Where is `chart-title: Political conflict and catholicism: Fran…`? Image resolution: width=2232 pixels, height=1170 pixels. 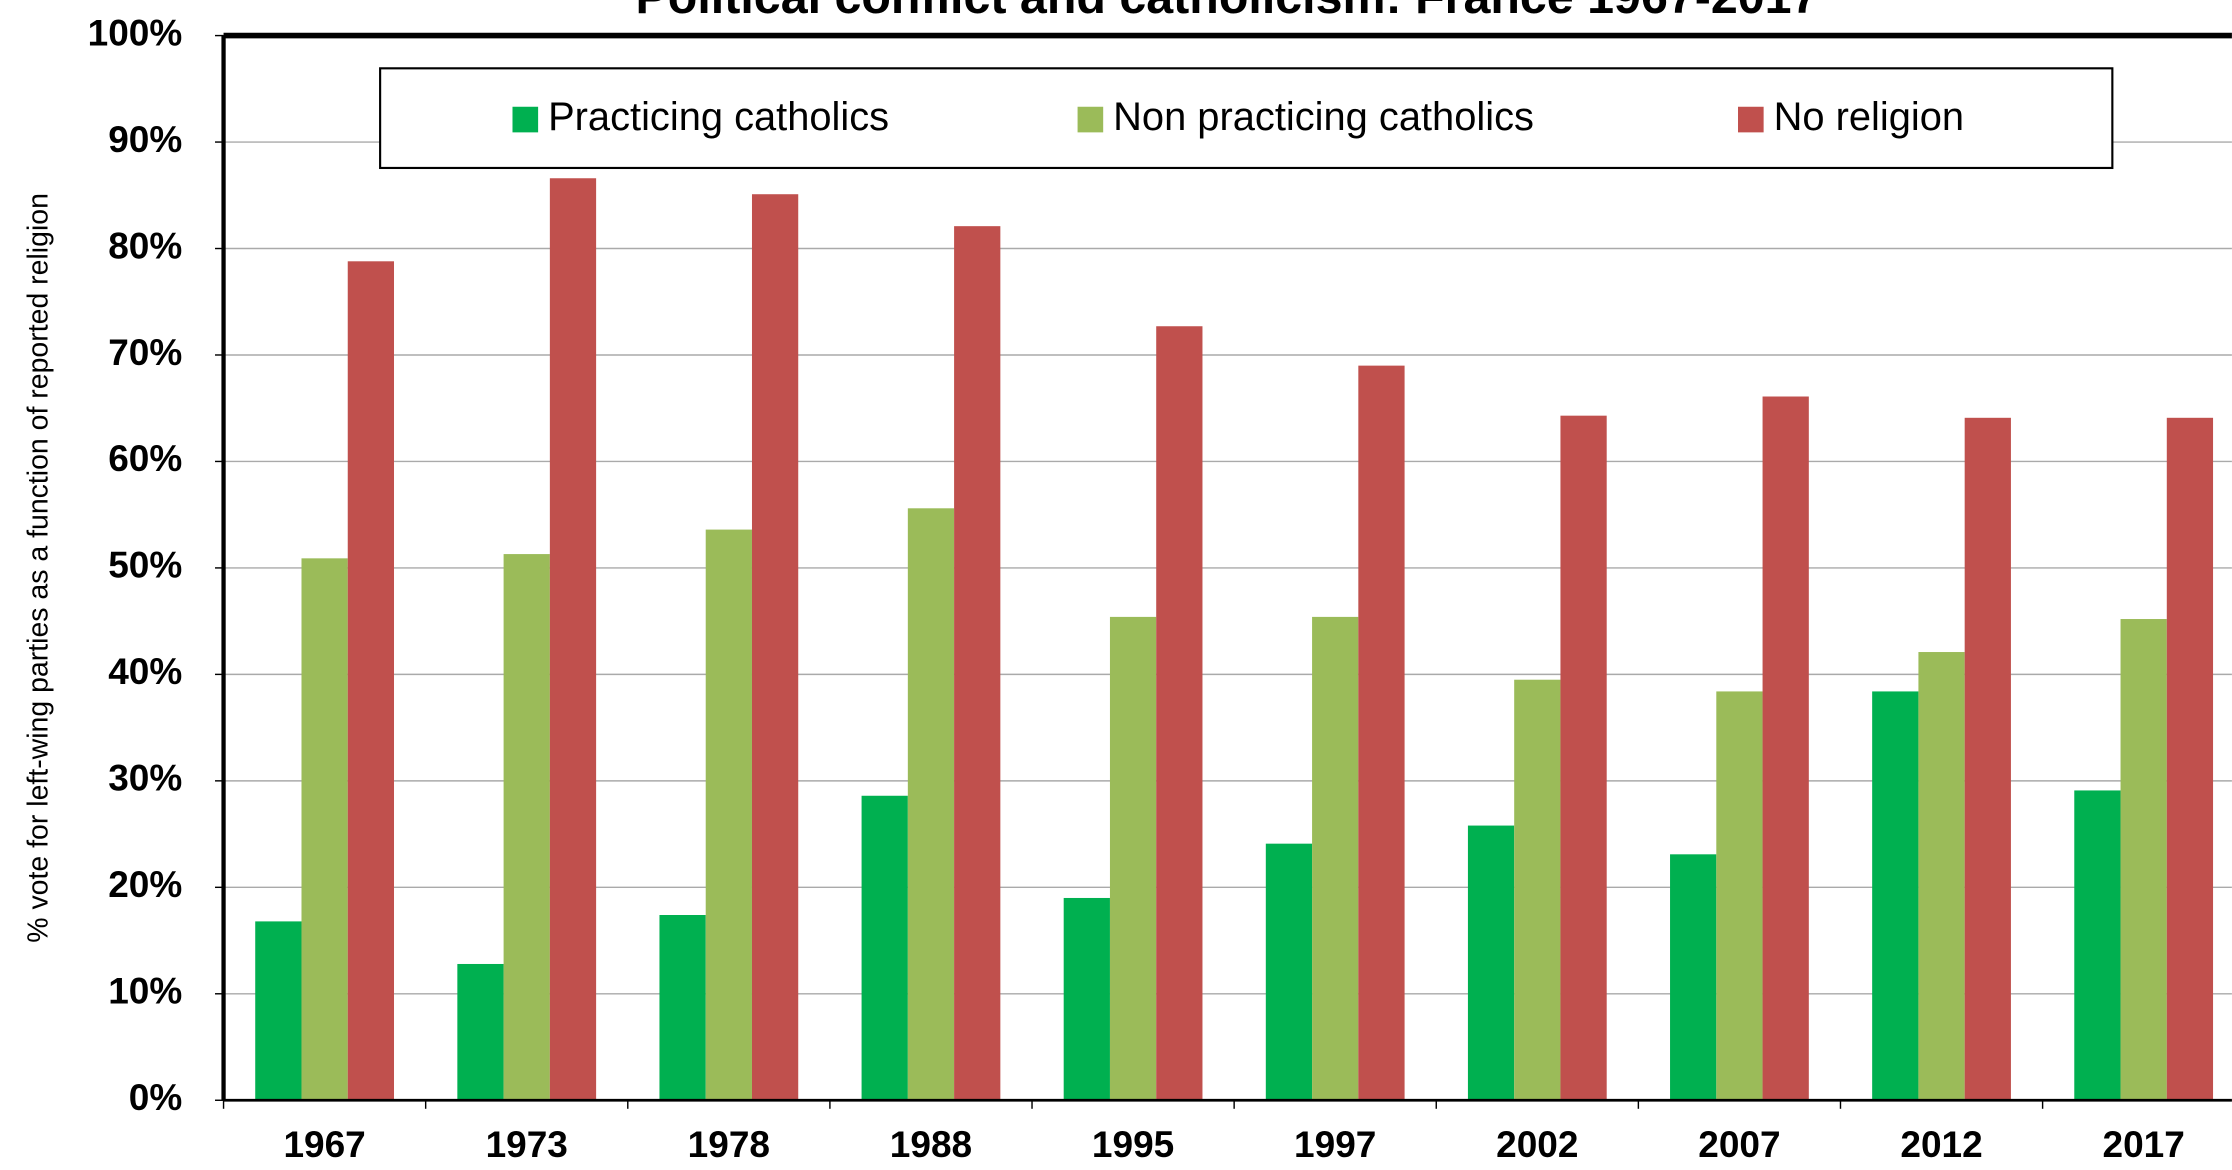 chart-title: Political conflict and catholicism: Fran… is located at coordinates (1227, 12).